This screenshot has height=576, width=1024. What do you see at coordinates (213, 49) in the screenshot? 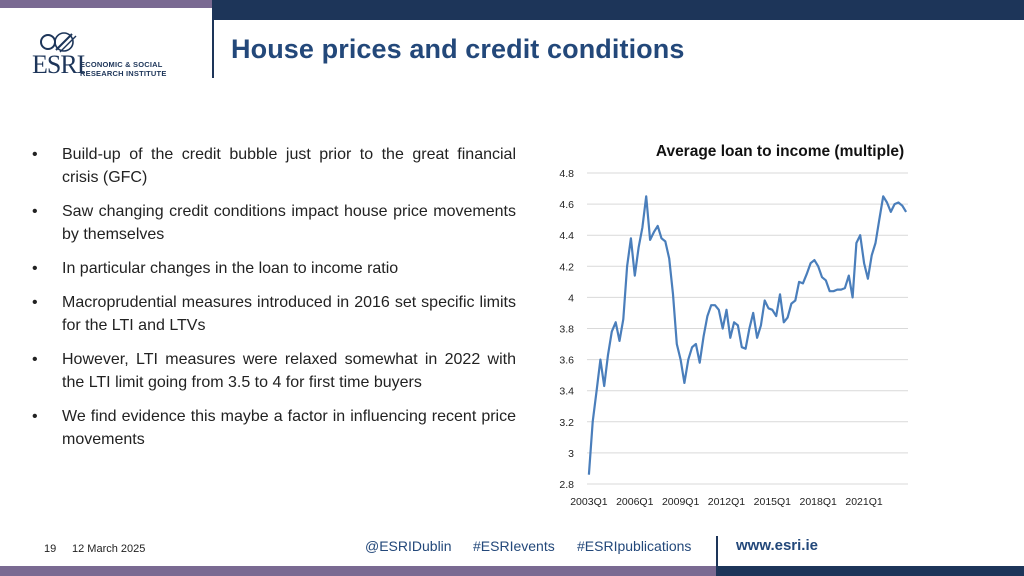
I see `header-divider` at bounding box center [213, 49].